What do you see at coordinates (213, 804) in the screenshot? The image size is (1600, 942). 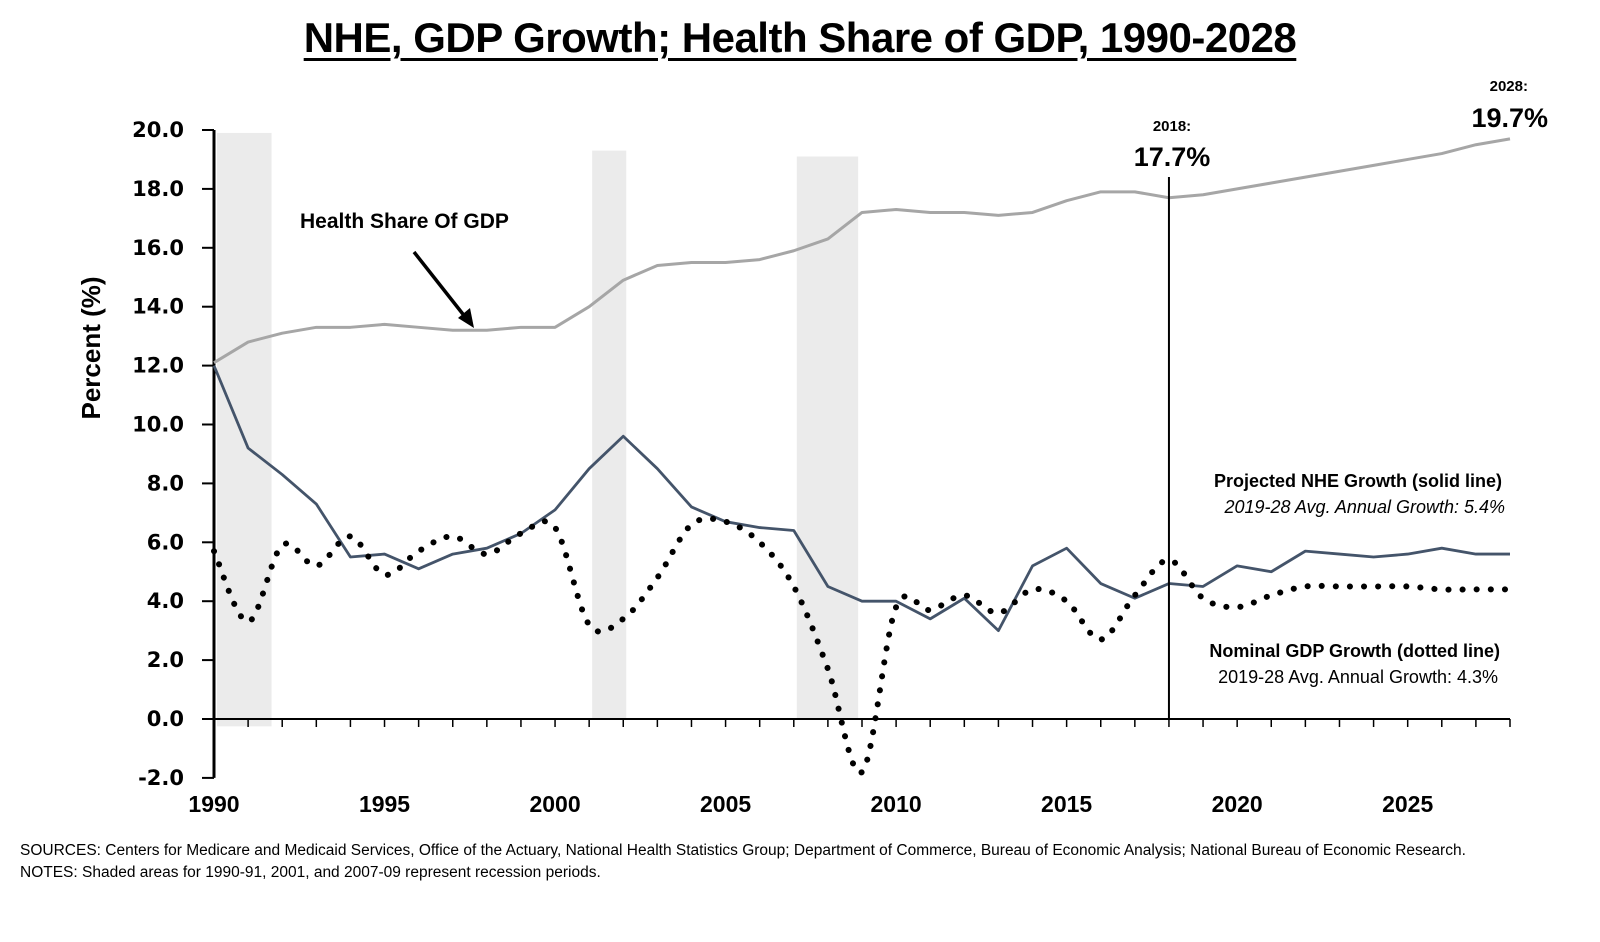 I see `x-tick-label: 1990` at bounding box center [213, 804].